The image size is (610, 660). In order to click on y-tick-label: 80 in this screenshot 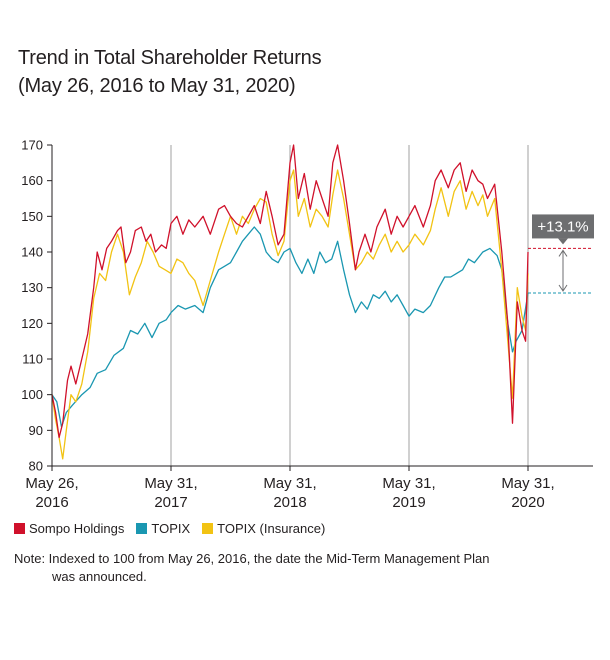, I will do `click(36, 466)`.